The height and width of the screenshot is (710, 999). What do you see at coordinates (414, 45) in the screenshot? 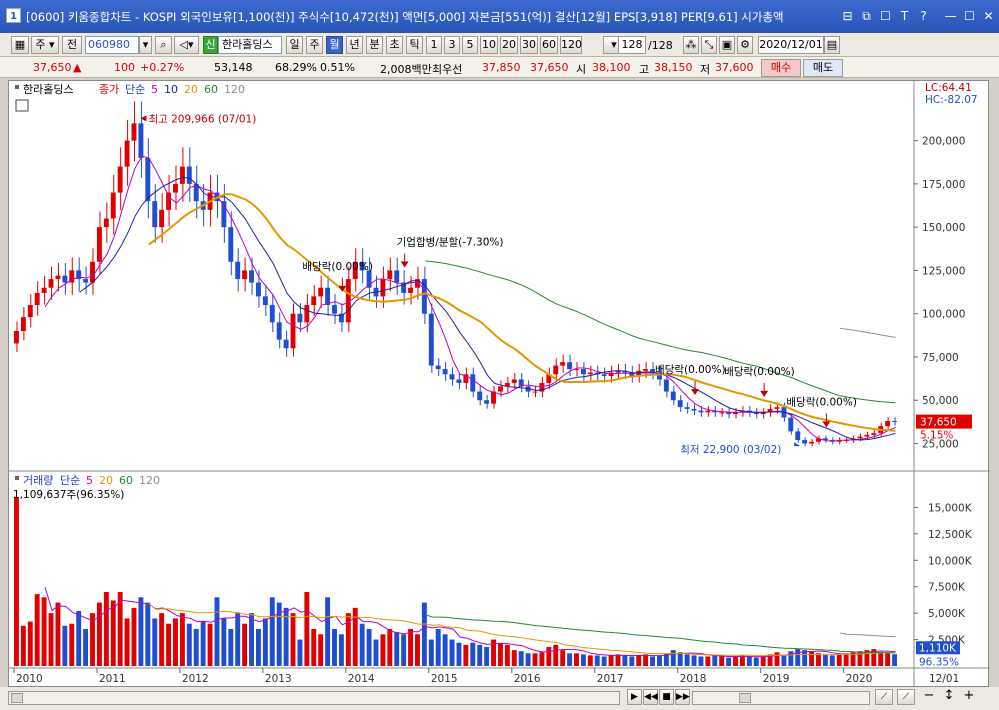
I see `period-button: 틱` at bounding box center [414, 45].